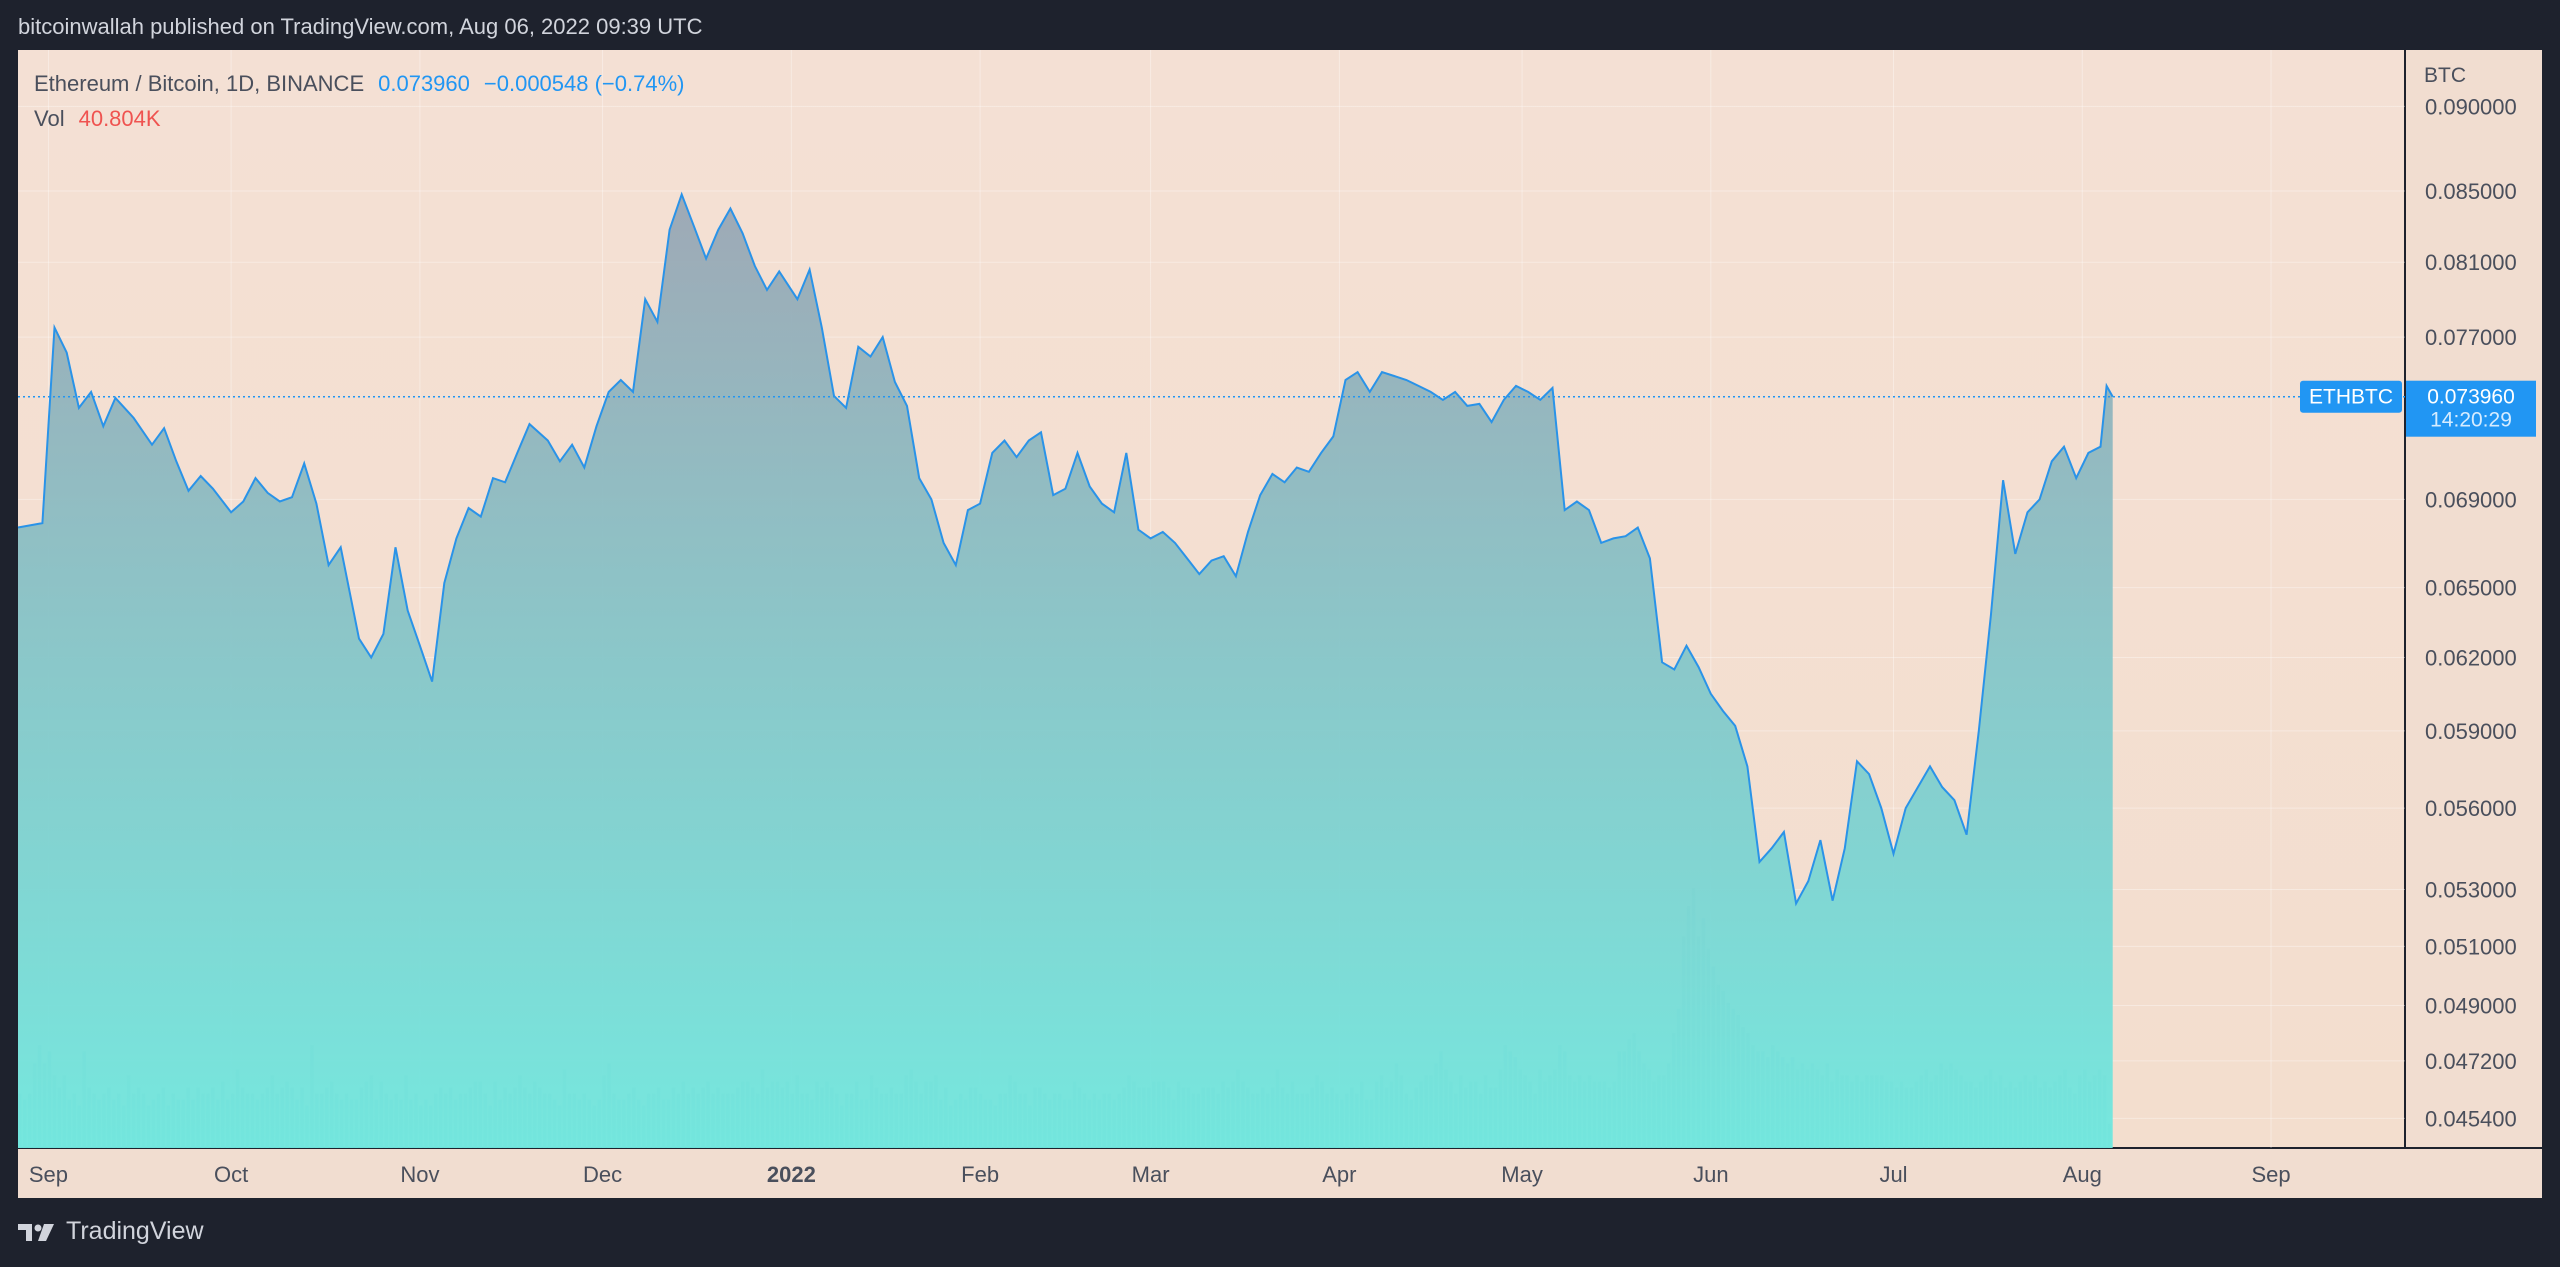 The height and width of the screenshot is (1267, 2560). What do you see at coordinates (2471, 889) in the screenshot?
I see `y-tick-label: 0.053000` at bounding box center [2471, 889].